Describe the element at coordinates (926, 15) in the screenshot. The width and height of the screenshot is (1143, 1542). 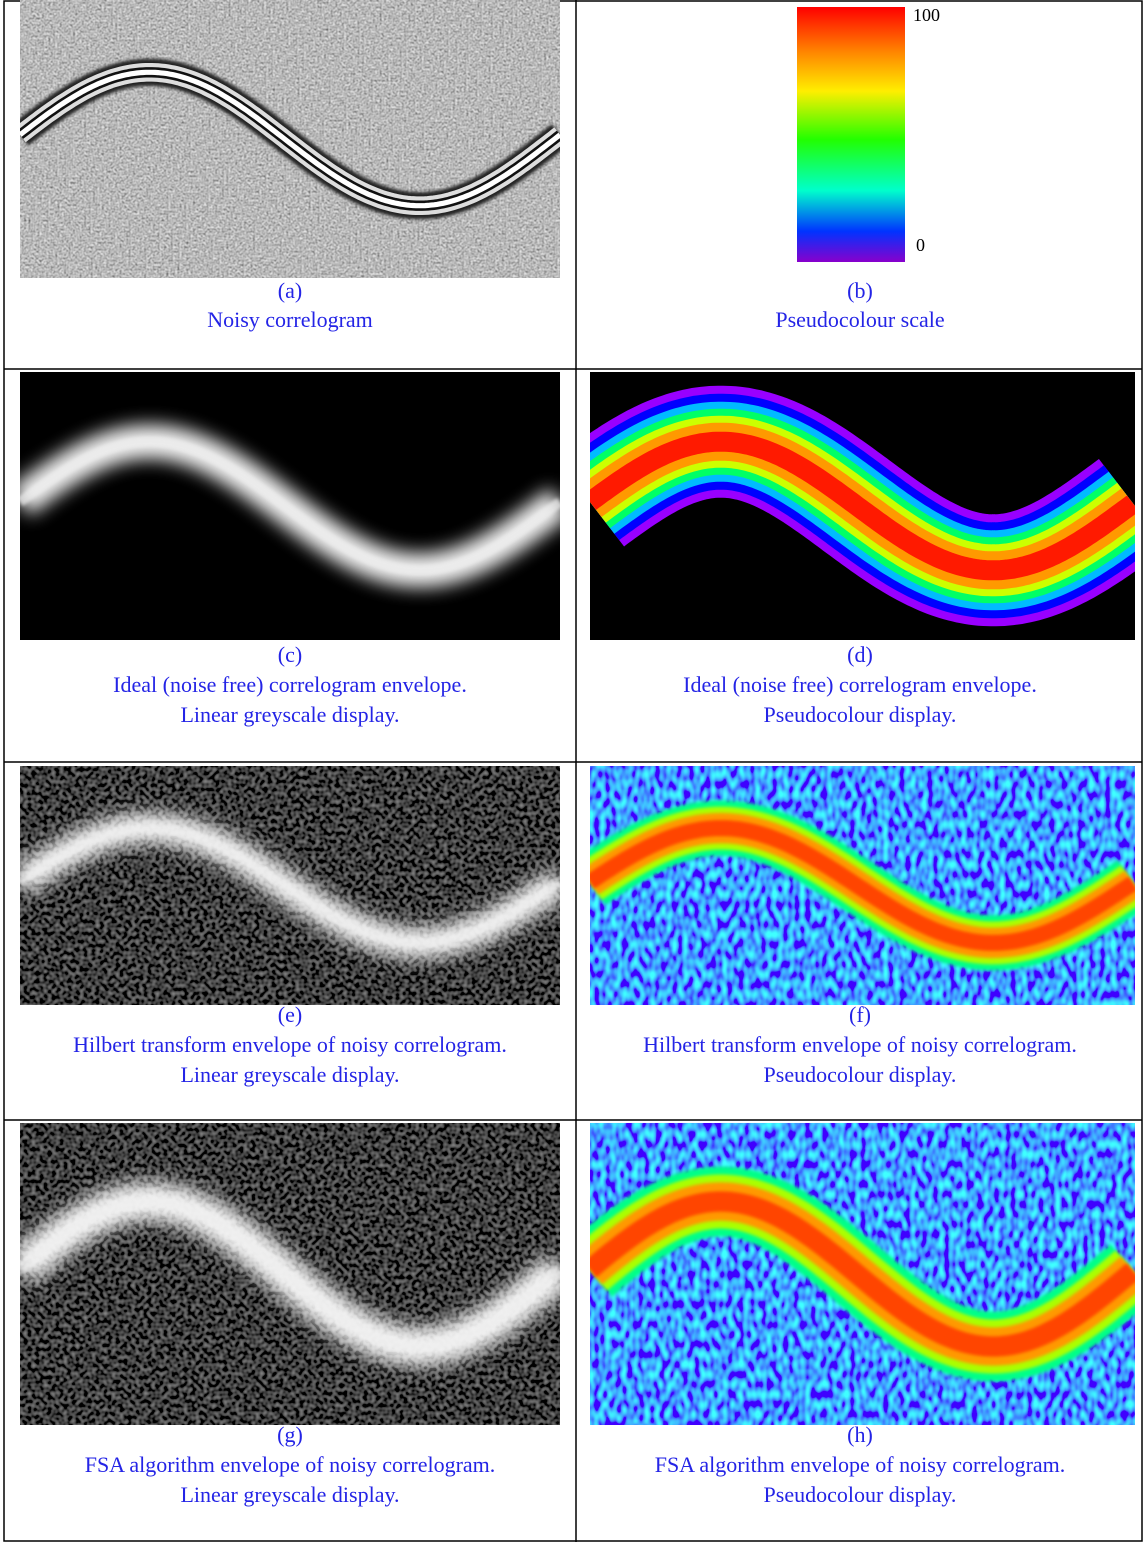
I see `scale-label: 100` at that location.